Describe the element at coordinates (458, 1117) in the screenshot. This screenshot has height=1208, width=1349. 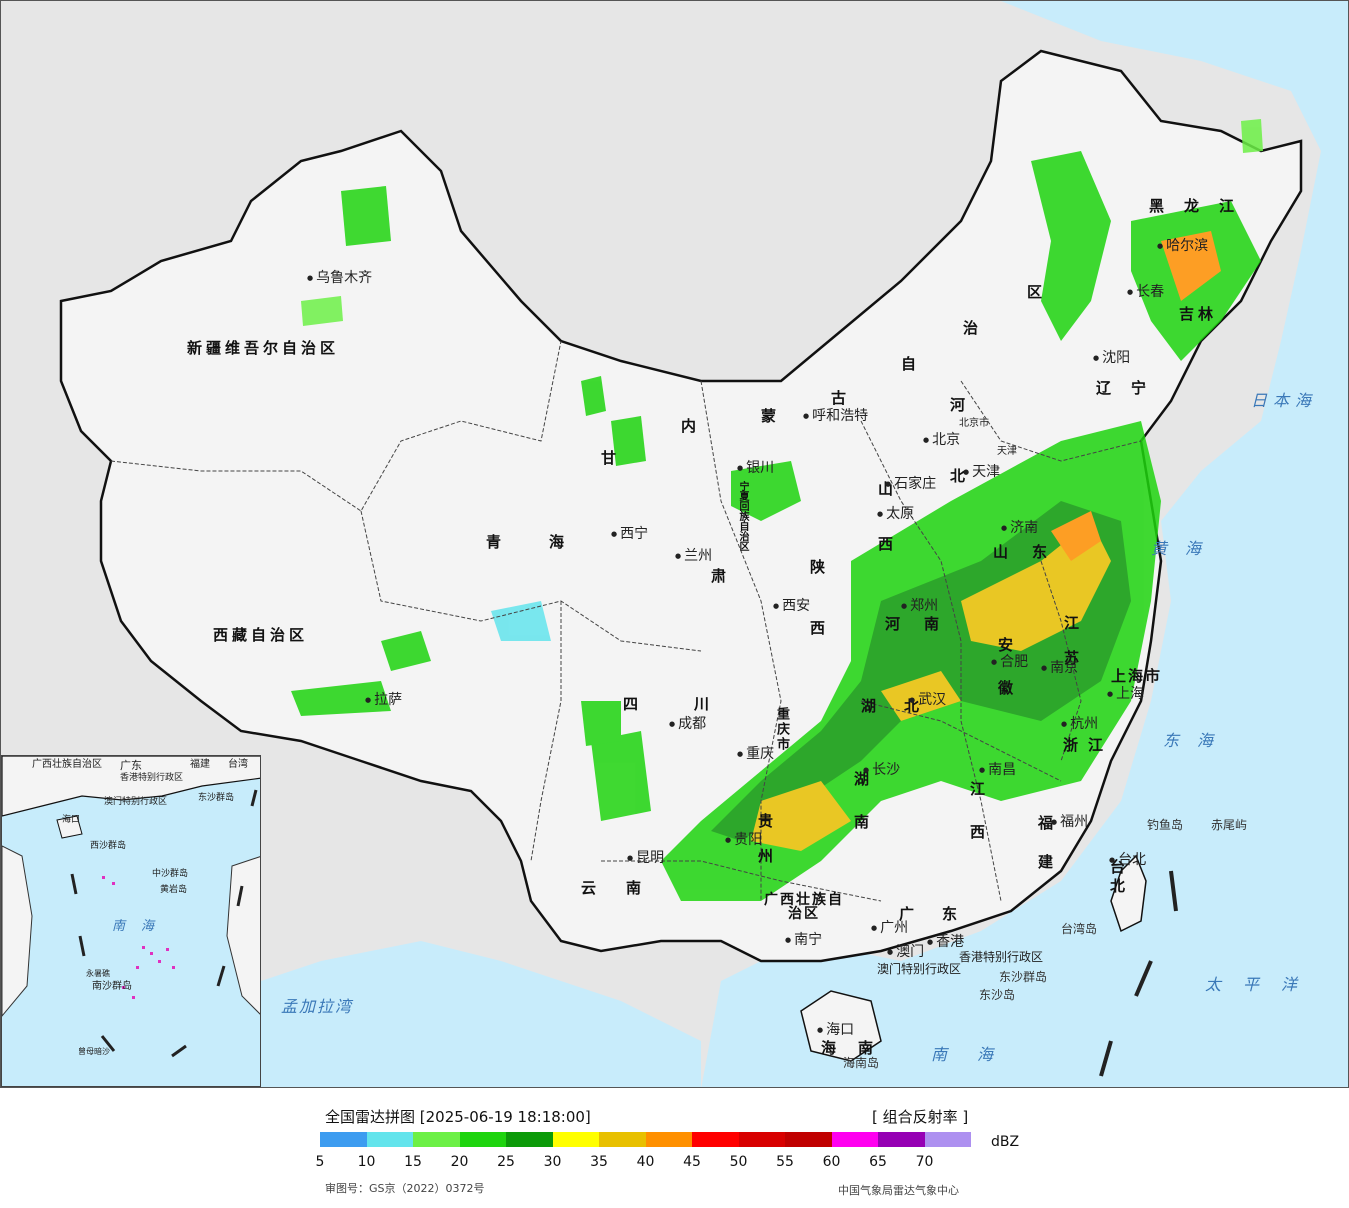
I see `legend-title: 全国雷达拼图 [2025-06-19 18:18:00]` at that location.